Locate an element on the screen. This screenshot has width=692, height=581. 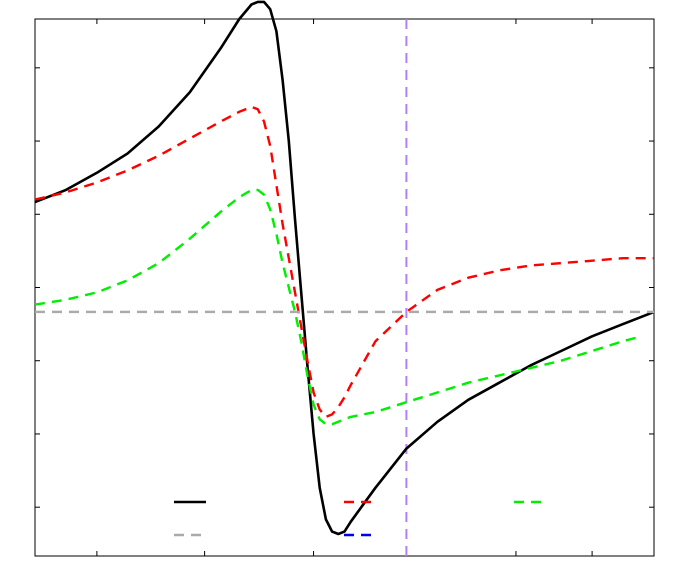
legend is located at coordinates (360, 518).